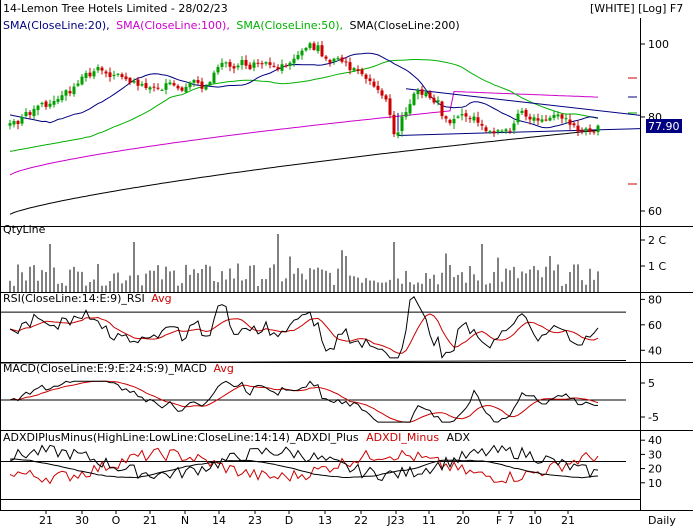 The width and height of the screenshot is (693, 529). I want to click on rsi-panel: 80 60 40, so click(331, 328).